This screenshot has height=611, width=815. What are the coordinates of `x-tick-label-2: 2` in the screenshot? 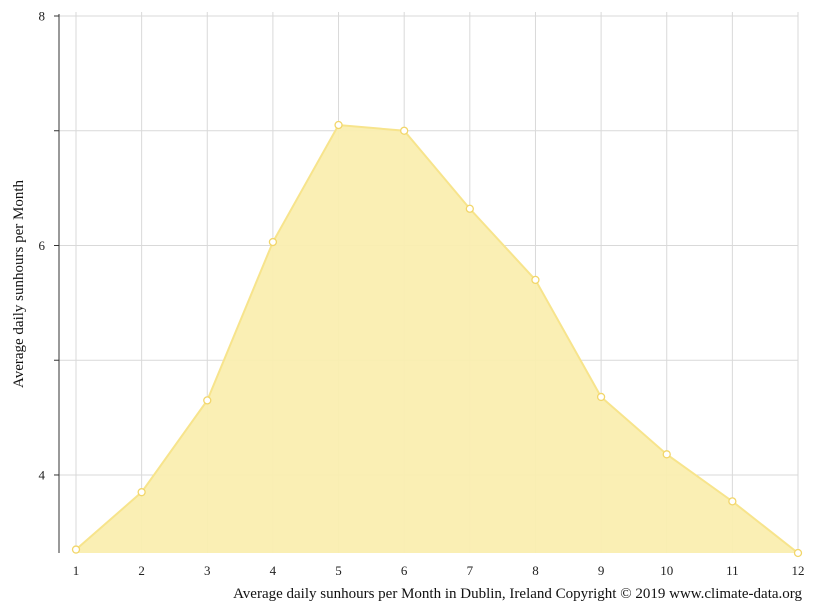 It's located at (141, 570).